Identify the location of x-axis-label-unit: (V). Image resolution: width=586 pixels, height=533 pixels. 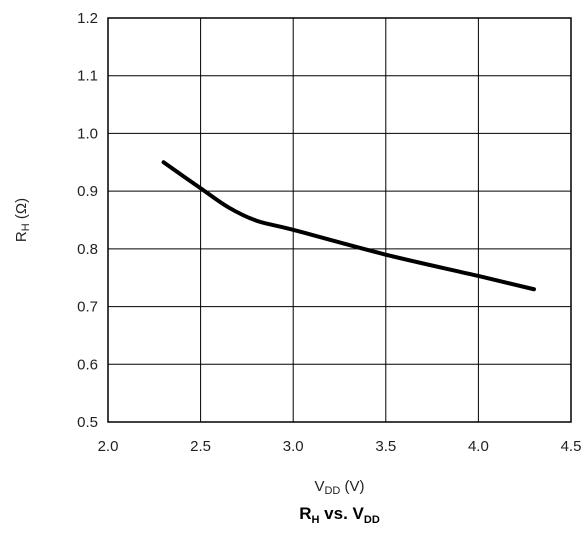
(352, 486).